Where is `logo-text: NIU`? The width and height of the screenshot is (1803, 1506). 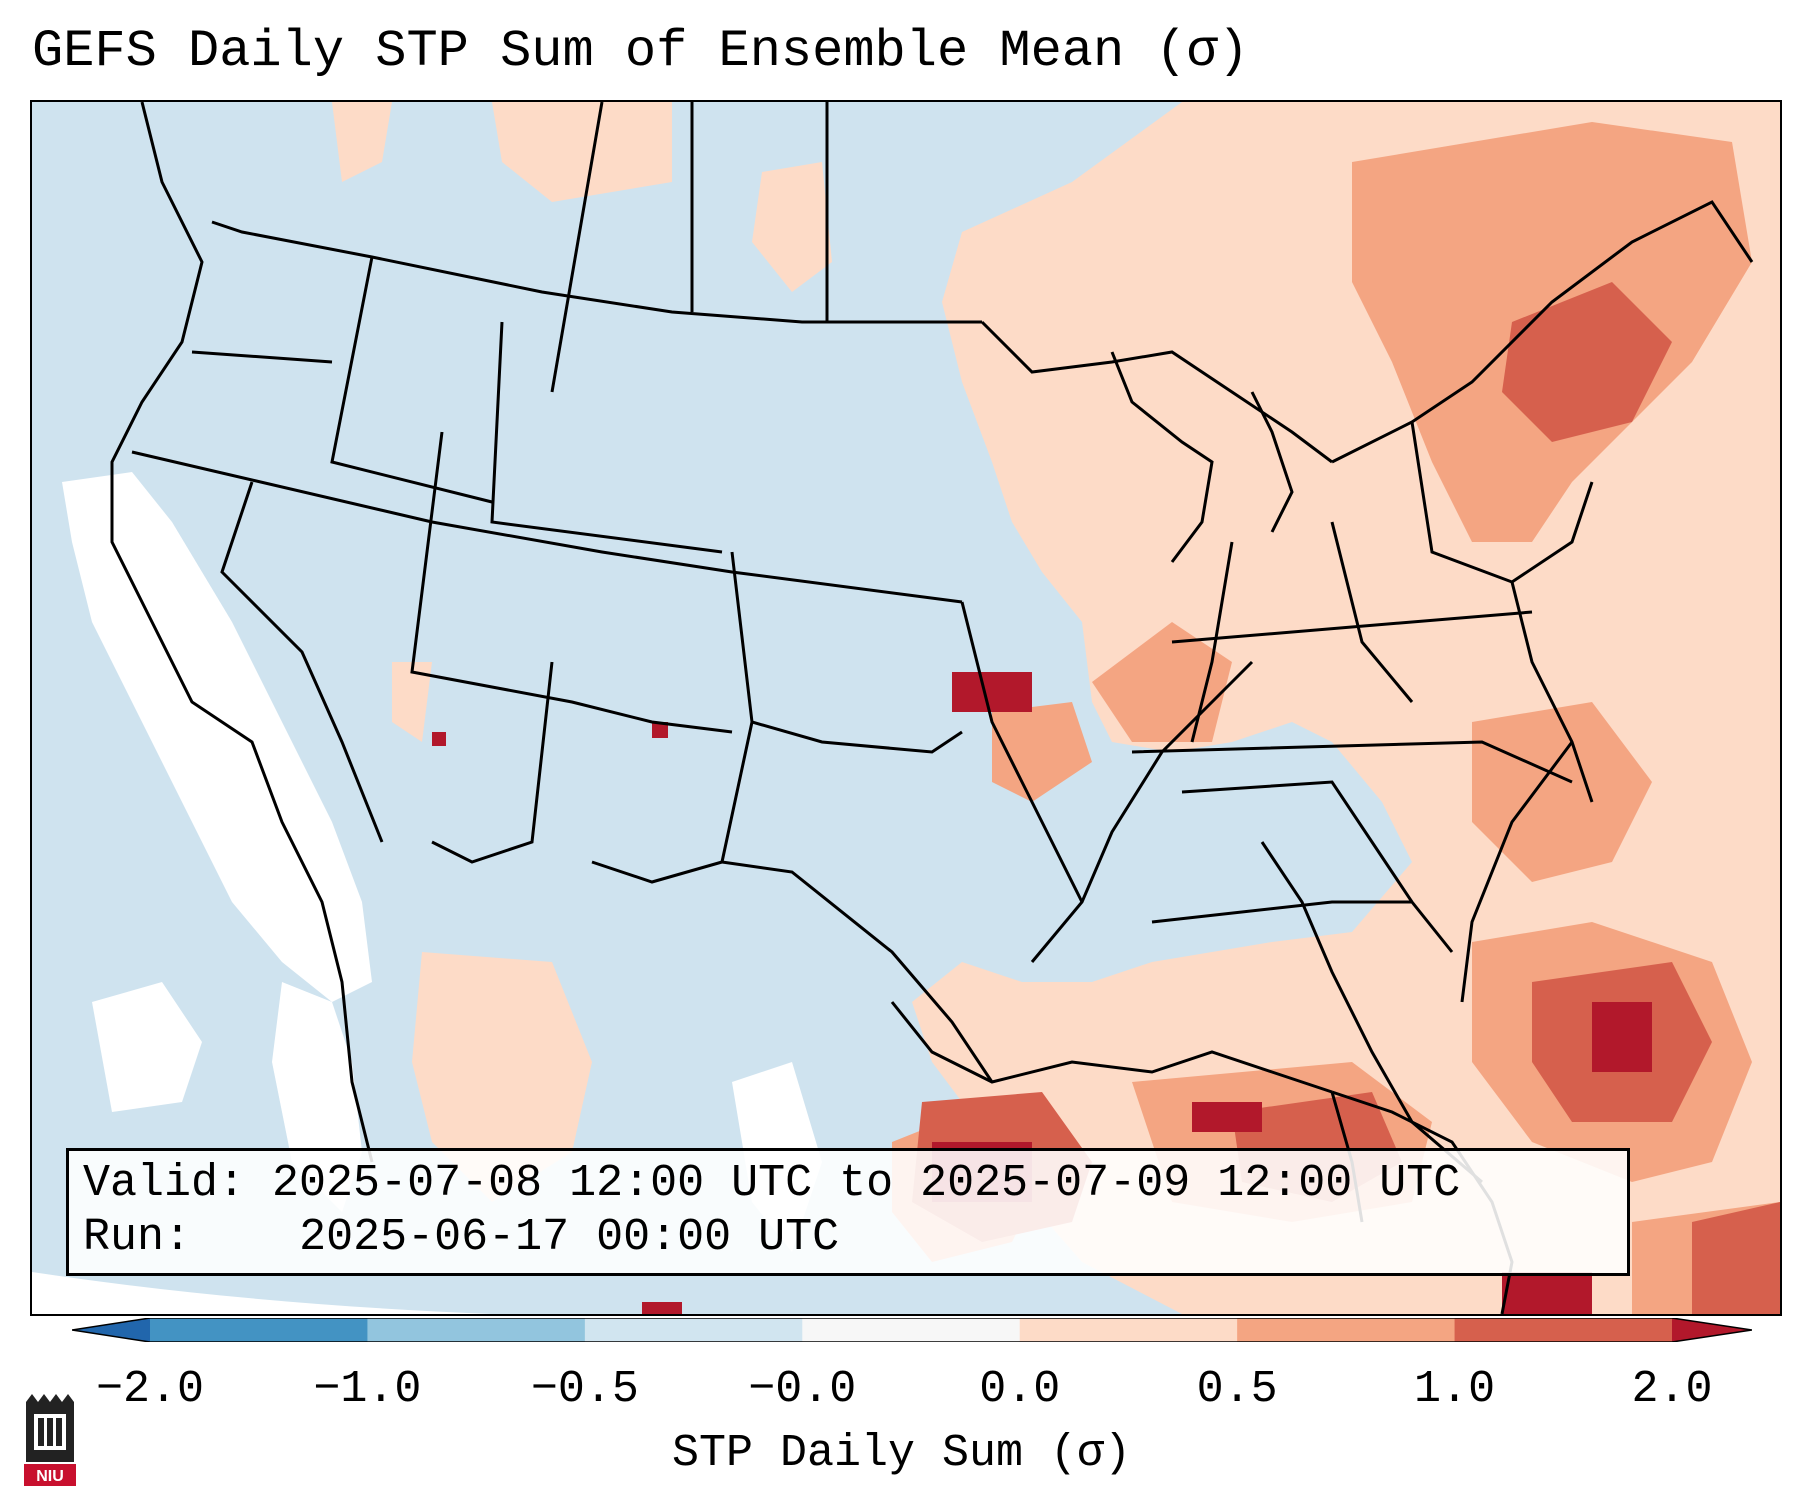 logo-text: NIU is located at coordinates (50, 1476).